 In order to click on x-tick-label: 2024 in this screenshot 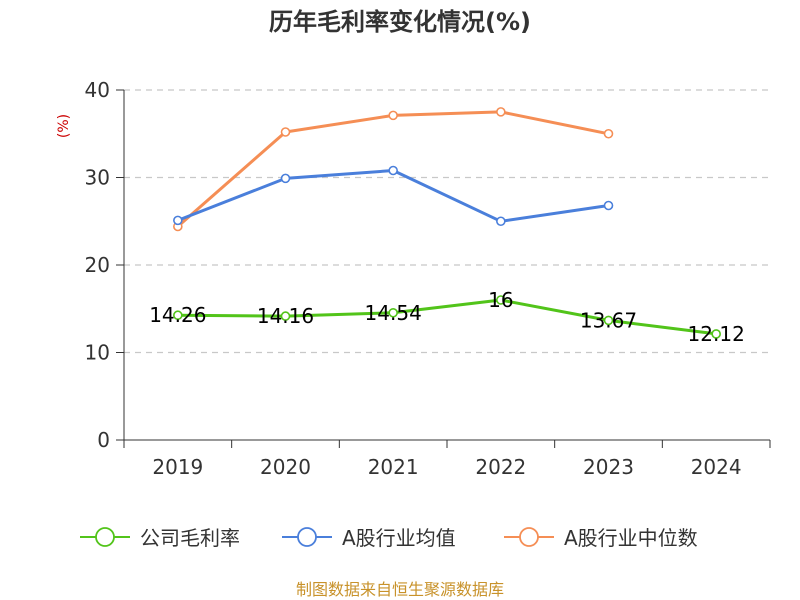, I will do `click(716, 467)`.